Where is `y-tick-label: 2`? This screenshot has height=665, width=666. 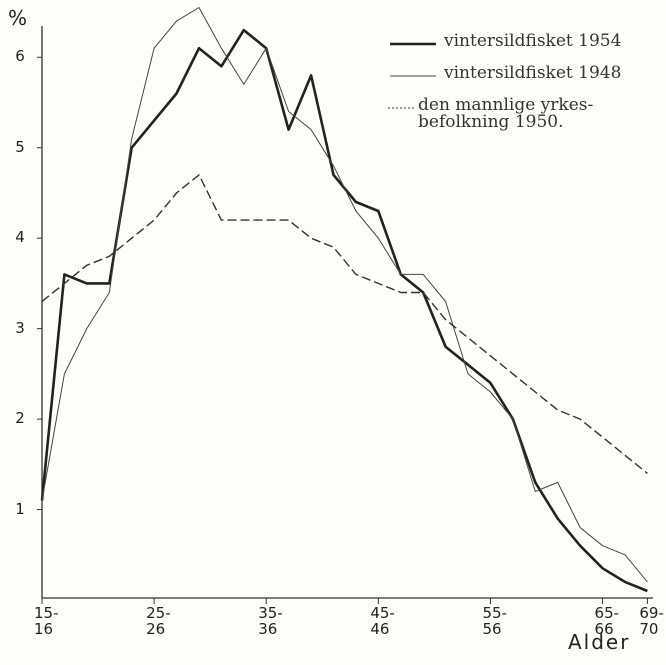
y-tick-label: 2 is located at coordinates (20, 418).